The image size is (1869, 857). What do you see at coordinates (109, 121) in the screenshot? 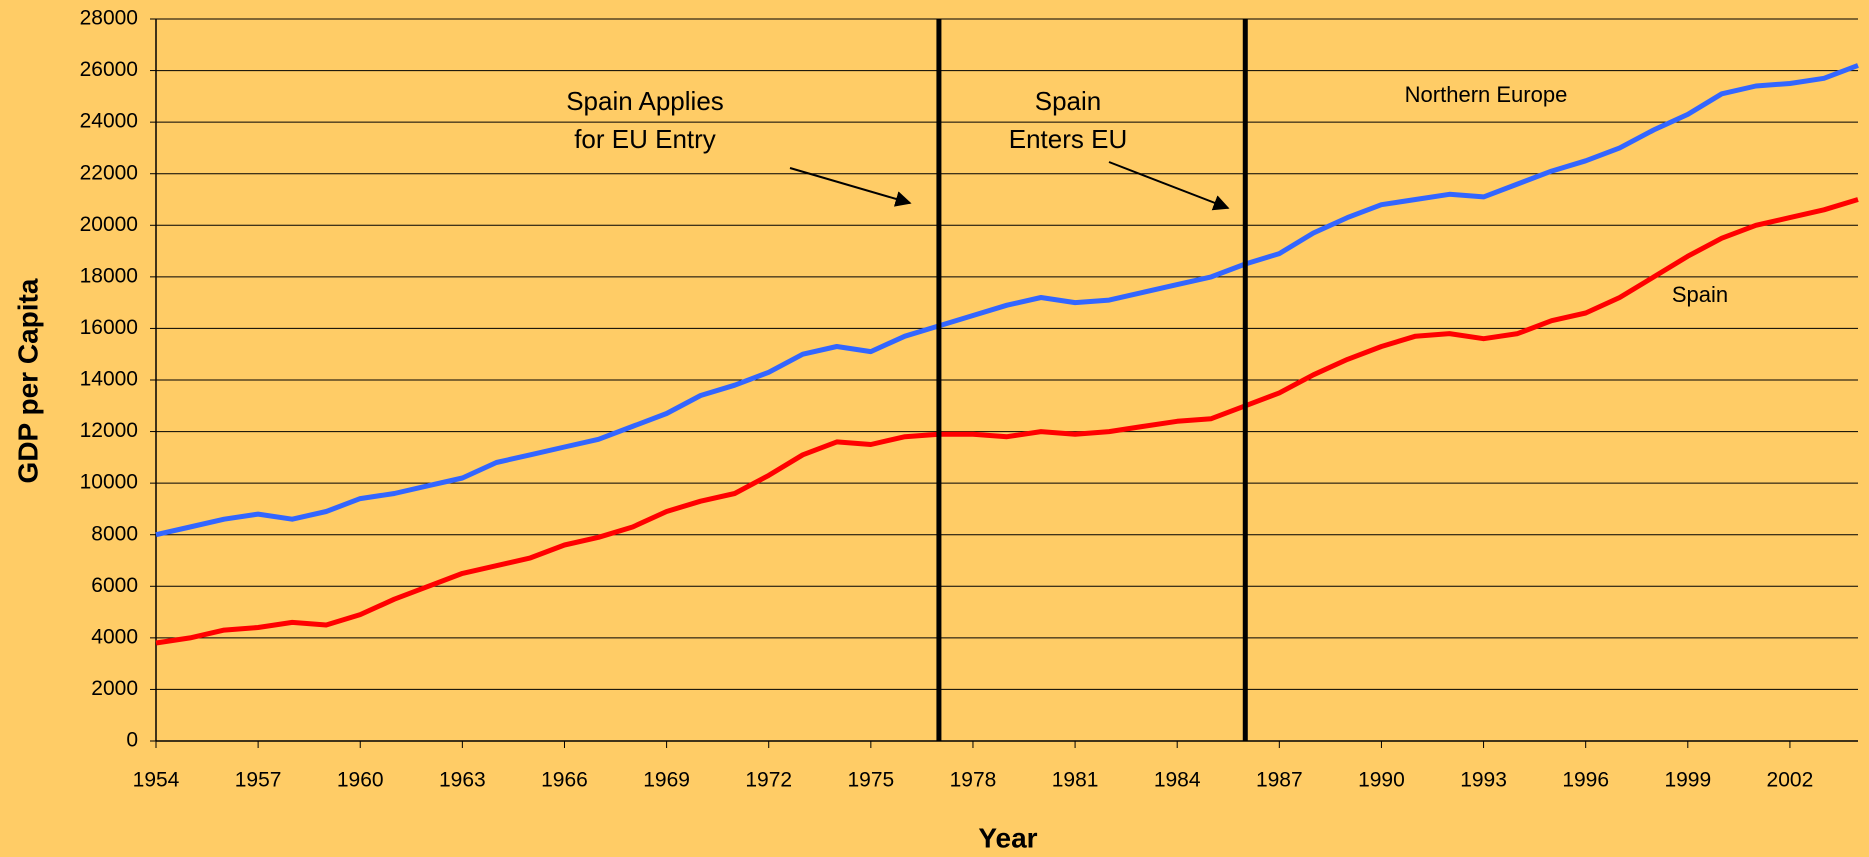
I see `y-tick-label: 24000` at bounding box center [109, 121].